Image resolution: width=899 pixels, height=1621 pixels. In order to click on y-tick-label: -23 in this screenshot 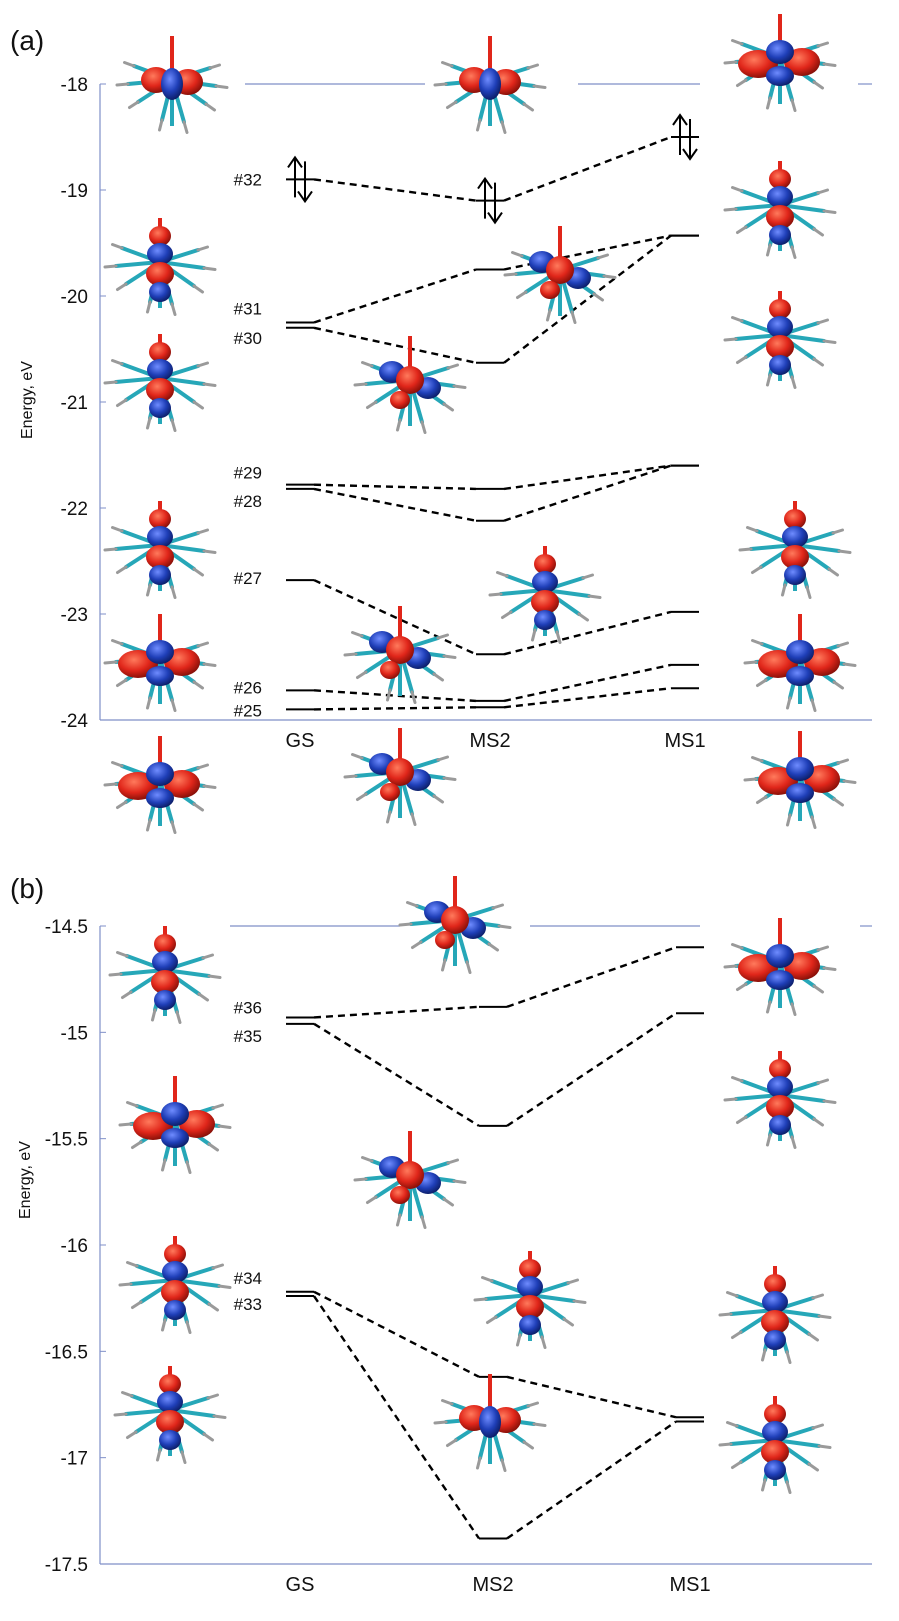, I will do `click(74, 615)`.